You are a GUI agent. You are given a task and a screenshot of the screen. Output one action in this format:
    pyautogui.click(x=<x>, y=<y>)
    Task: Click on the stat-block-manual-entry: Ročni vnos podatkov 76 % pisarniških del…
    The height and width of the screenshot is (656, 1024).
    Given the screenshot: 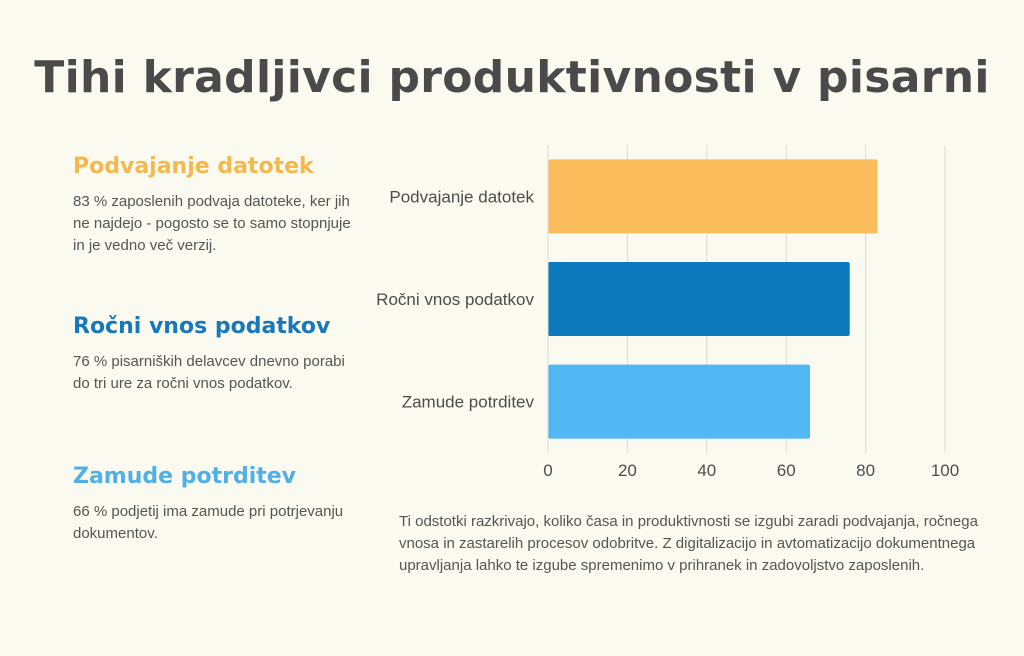 What is the action you would take?
    pyautogui.click(x=215, y=354)
    